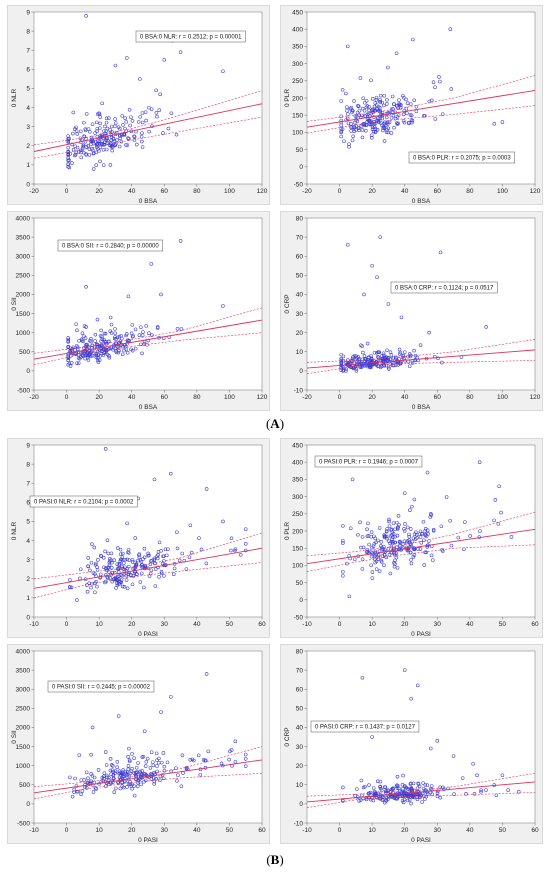 The image size is (550, 891). Describe the element at coordinates (229, 191) in the screenshot. I see `x-tick-label: 100` at that location.